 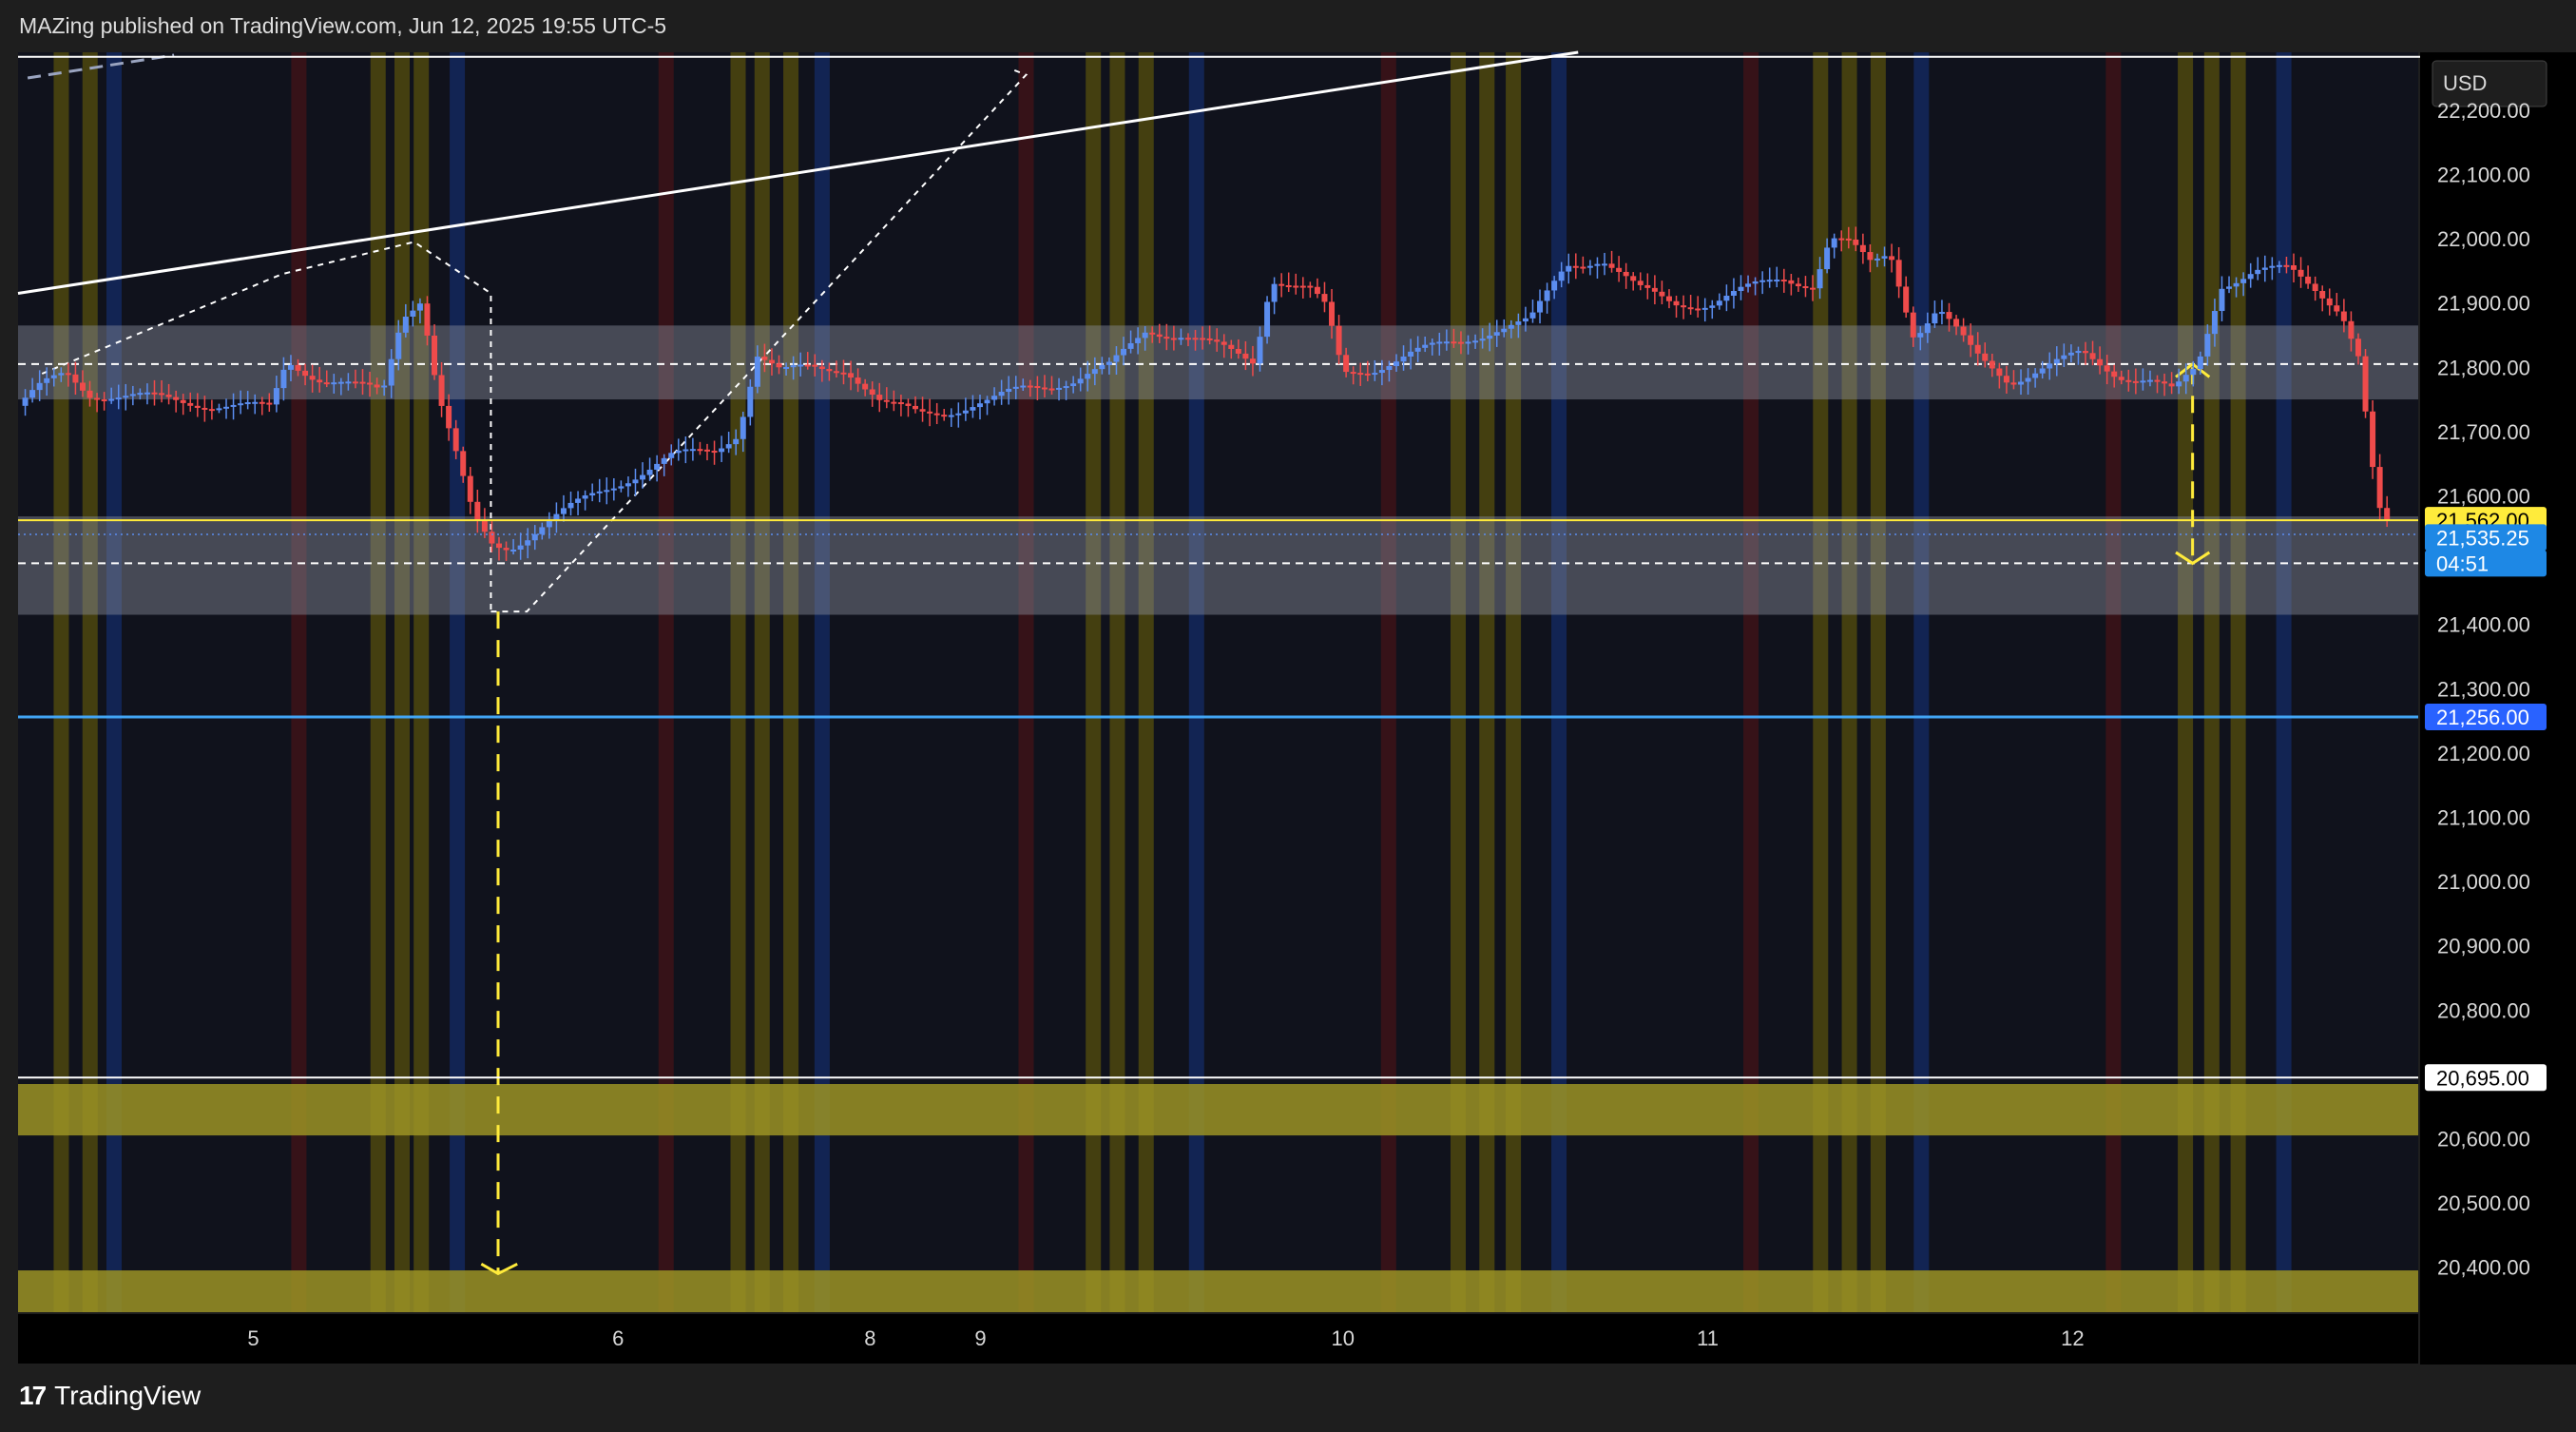 What do you see at coordinates (1218, 362) in the screenshot?
I see `upper-grey-zone` at bounding box center [1218, 362].